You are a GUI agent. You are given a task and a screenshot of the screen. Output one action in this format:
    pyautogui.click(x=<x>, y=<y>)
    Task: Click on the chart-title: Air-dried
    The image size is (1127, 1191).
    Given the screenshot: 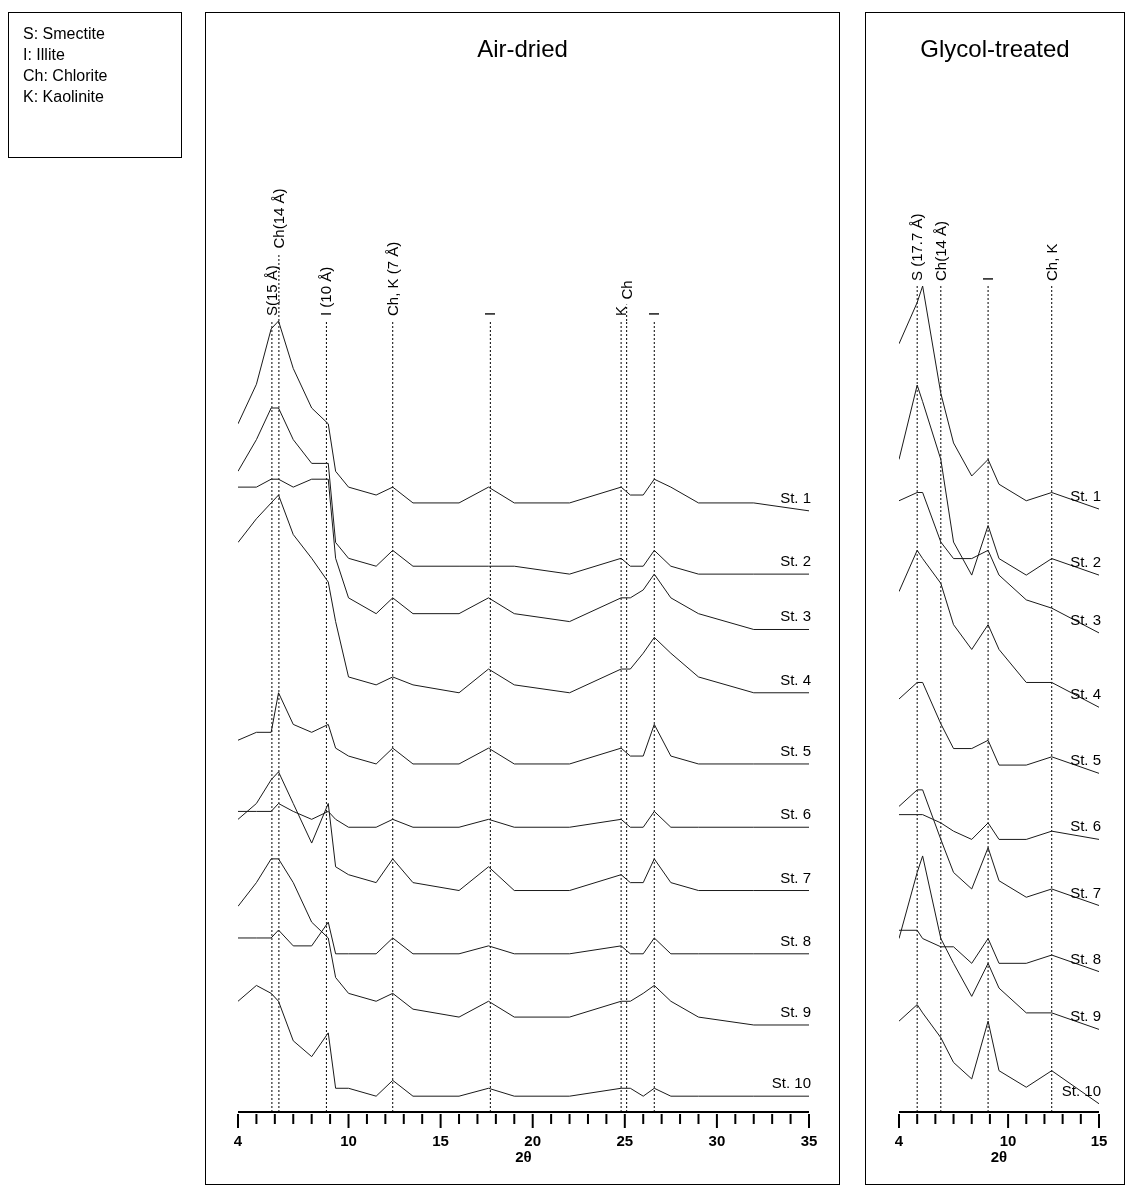 What is the action you would take?
    pyautogui.click(x=522, y=49)
    